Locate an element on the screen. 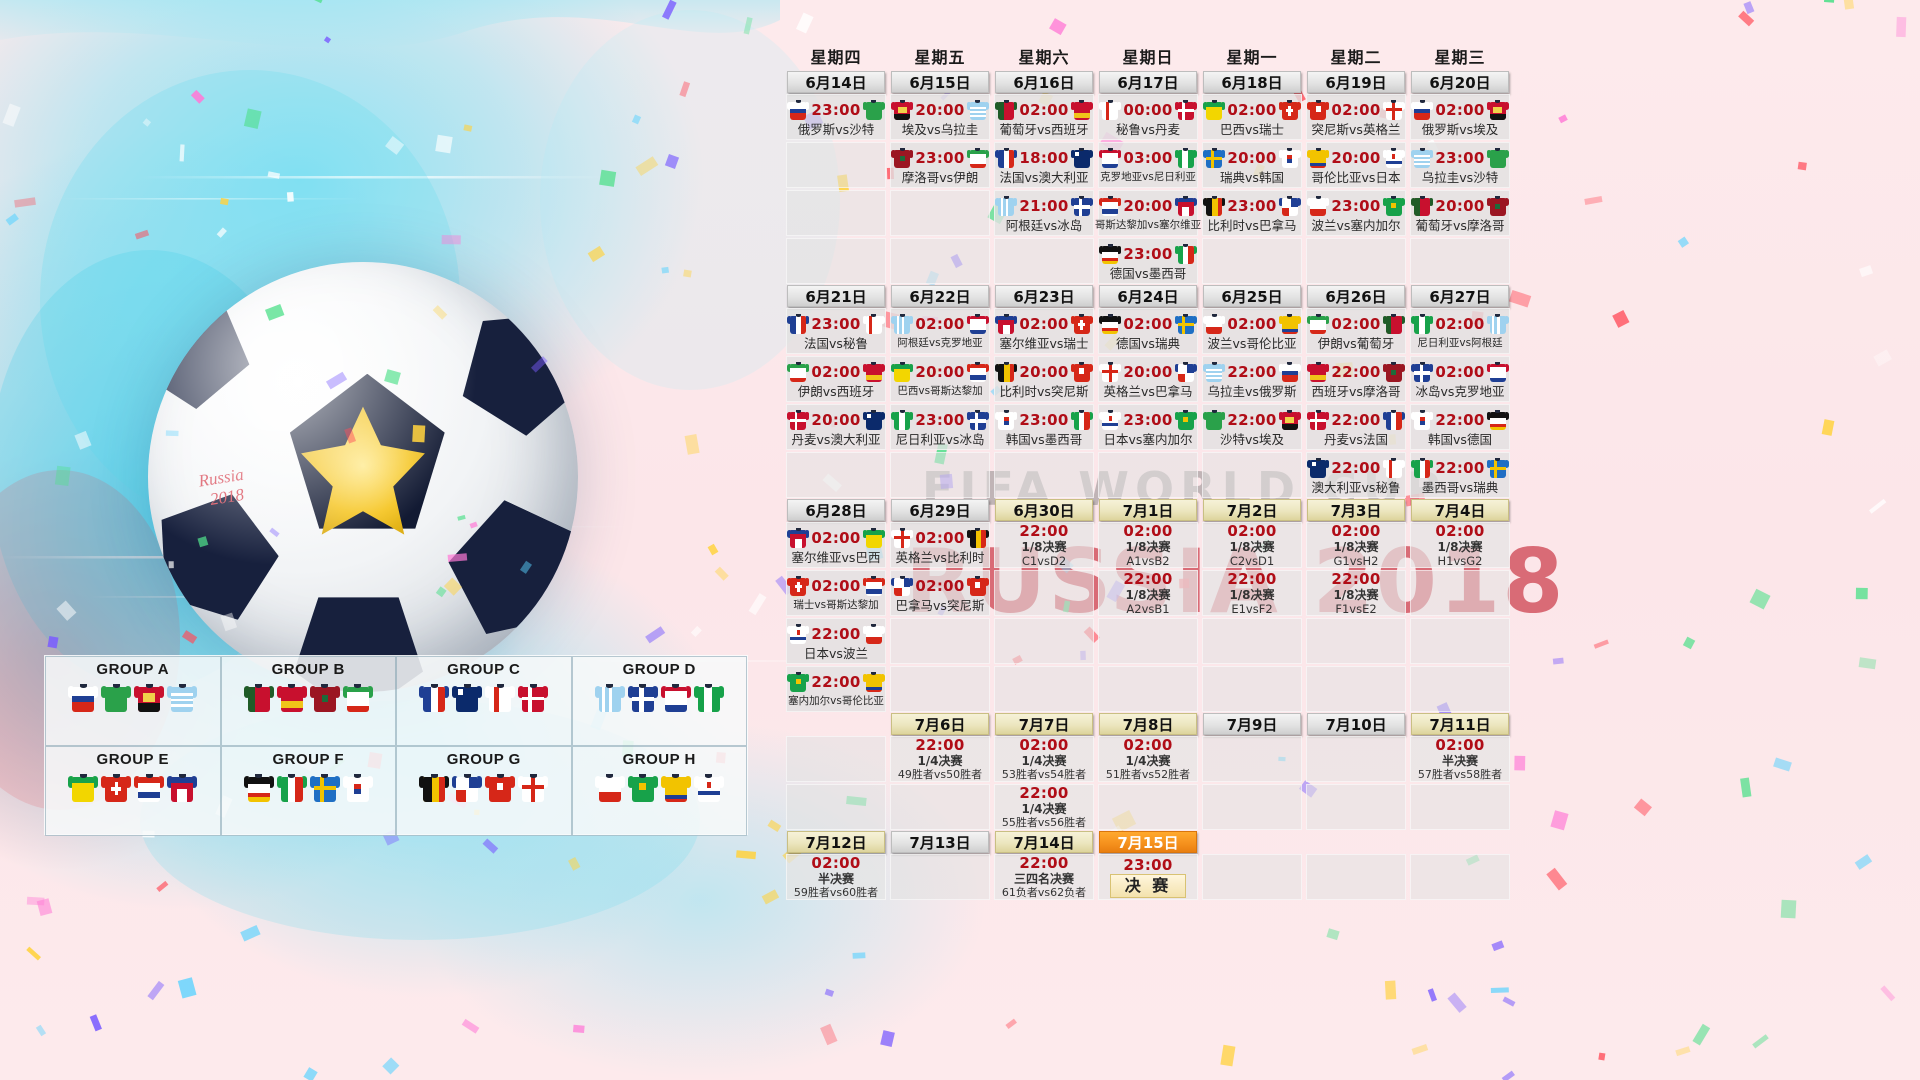 Image resolution: width=1920 pixels, height=1080 pixels. group-match: 20:00 哥伦比亚vs日本 is located at coordinates (1356, 165).